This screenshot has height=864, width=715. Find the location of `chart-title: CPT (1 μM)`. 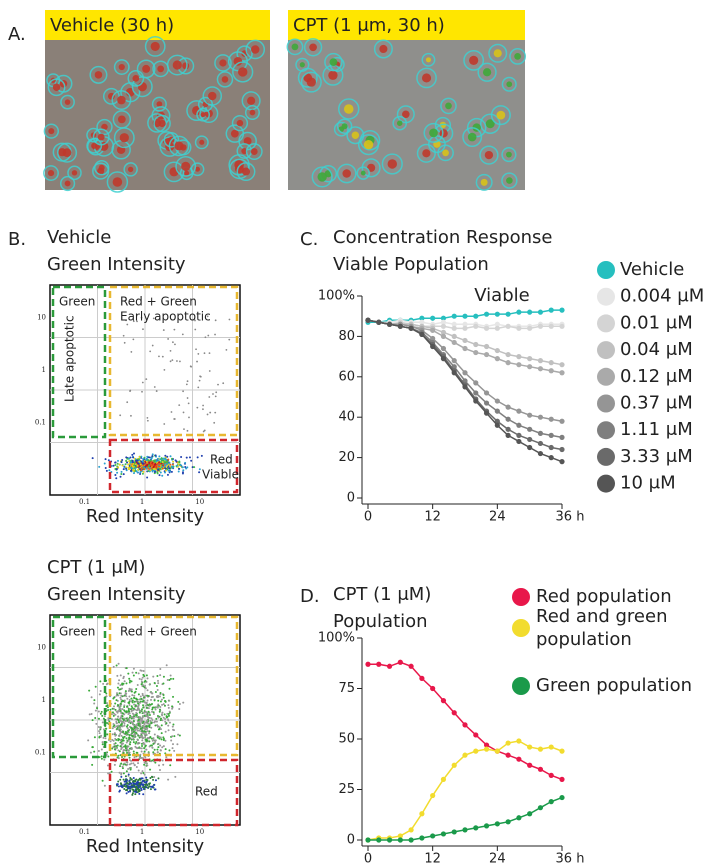

chart-title: CPT (1 μM) is located at coordinates (382, 594).